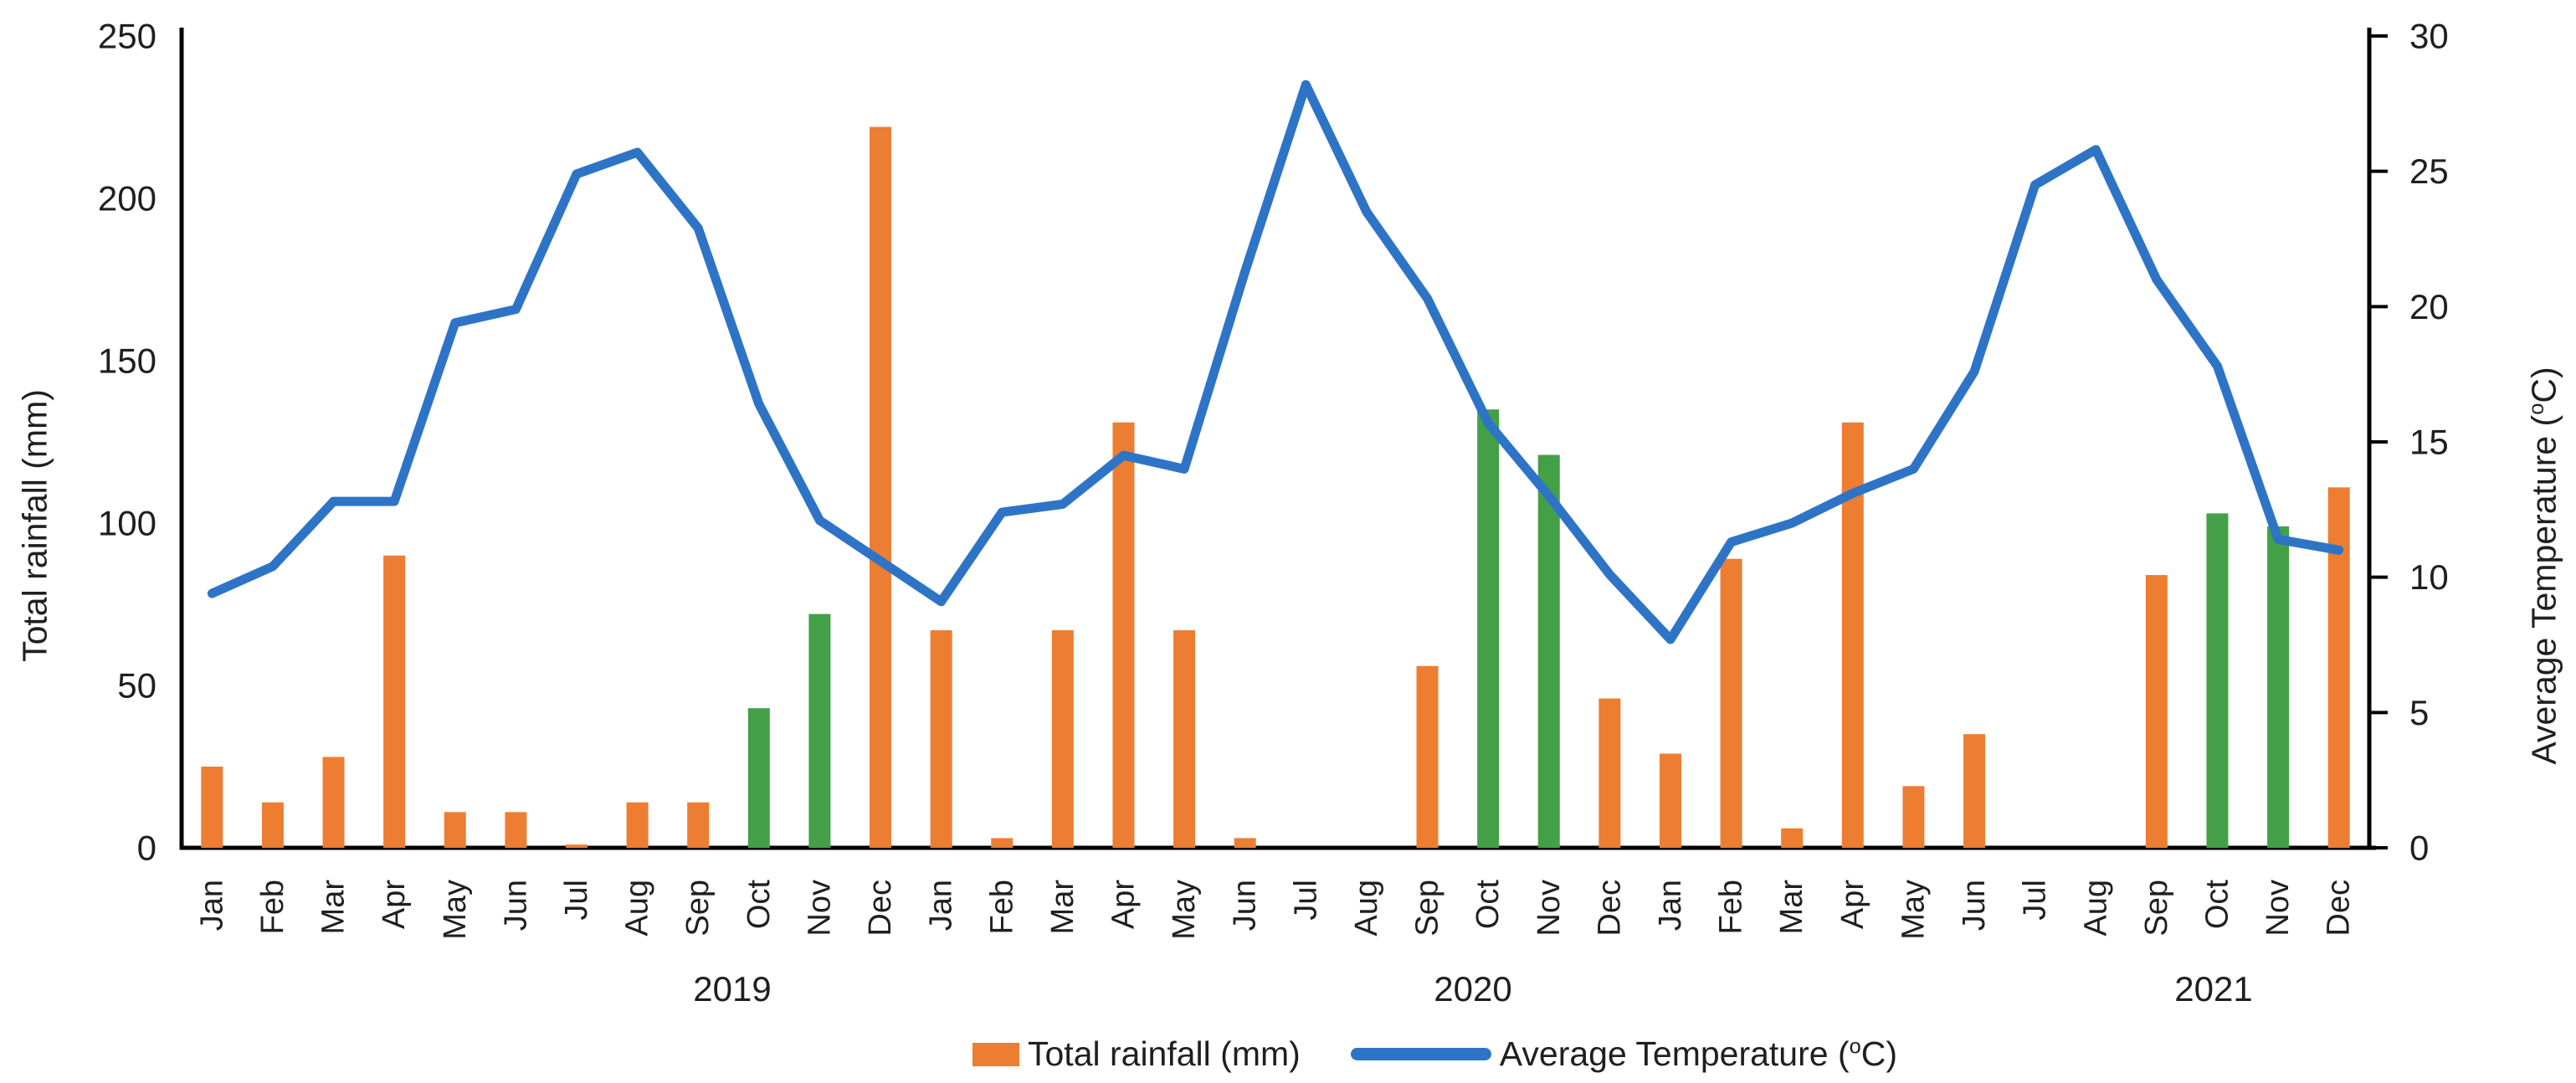 The image size is (2576, 1083). Describe the element at coordinates (147, 848) in the screenshot. I see `left-tick-label: 0` at that location.